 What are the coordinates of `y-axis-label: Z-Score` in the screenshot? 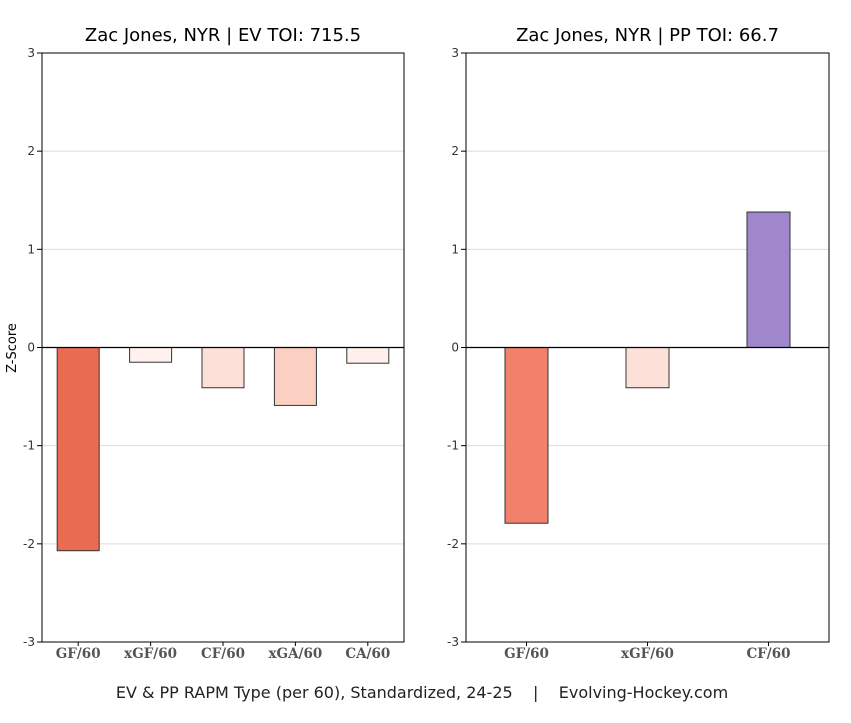 It's located at (12, 348).